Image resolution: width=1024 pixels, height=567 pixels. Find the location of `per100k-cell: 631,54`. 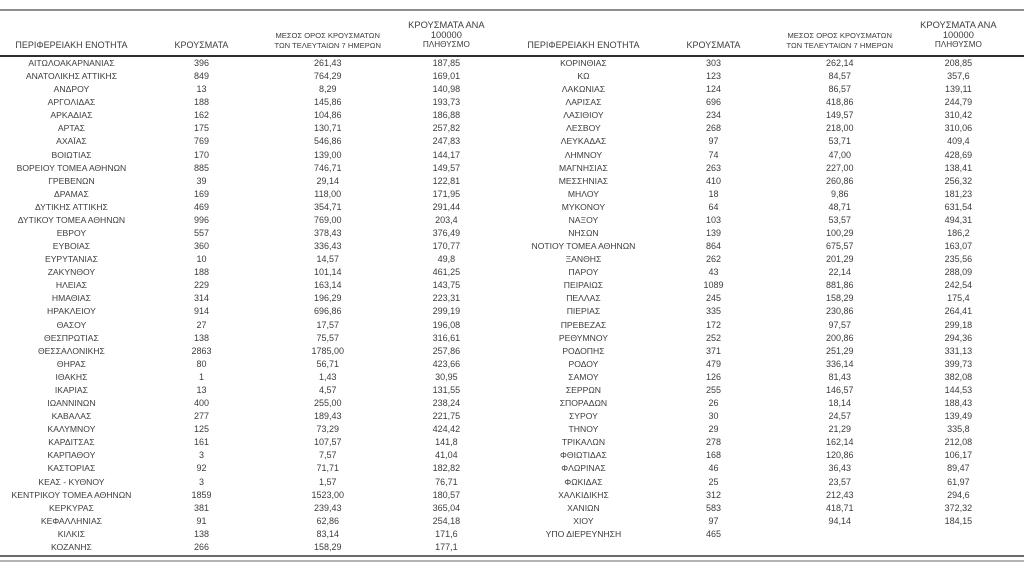

per100k-cell: 631,54 is located at coordinates (958, 206).